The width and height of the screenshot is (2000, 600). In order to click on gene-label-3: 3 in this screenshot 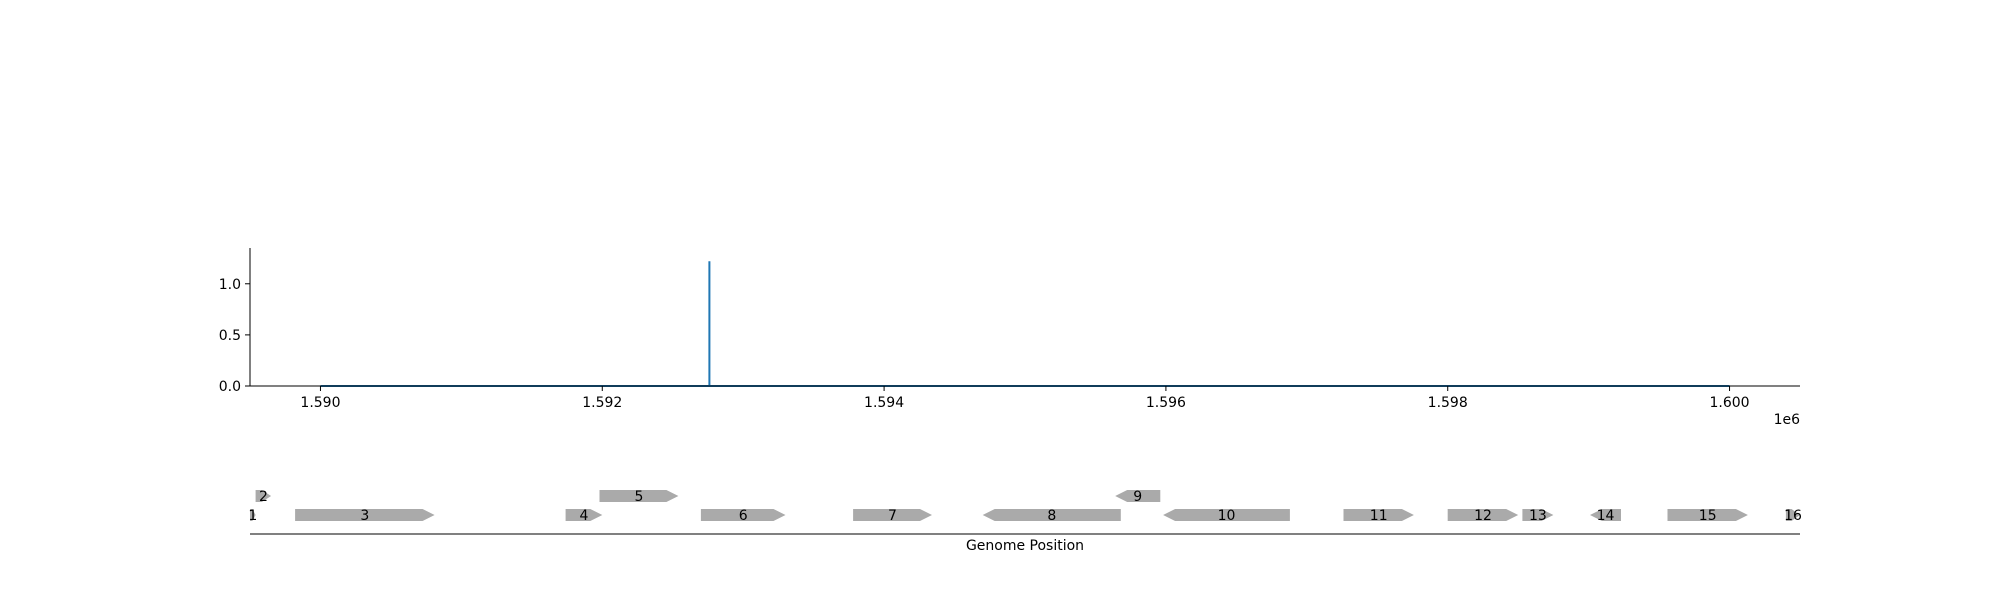, I will do `click(364, 516)`.